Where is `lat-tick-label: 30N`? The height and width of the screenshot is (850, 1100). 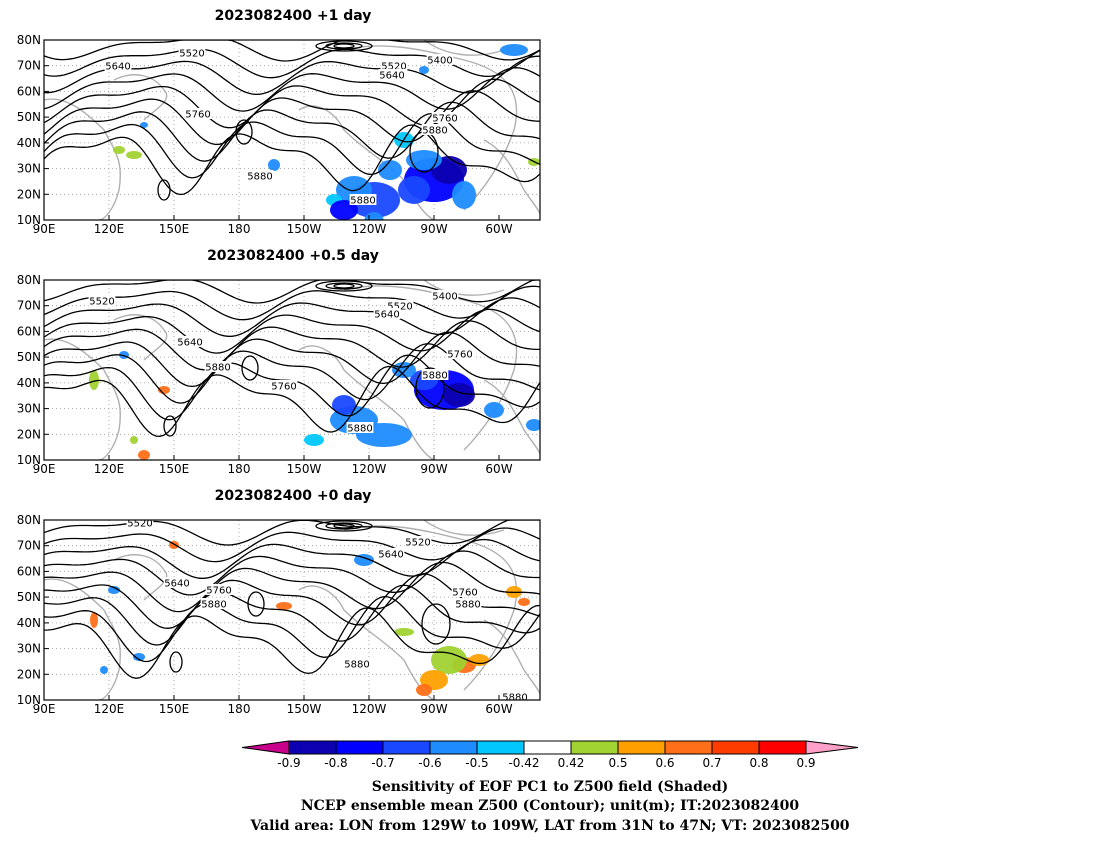 lat-tick-label: 30N is located at coordinates (29, 169).